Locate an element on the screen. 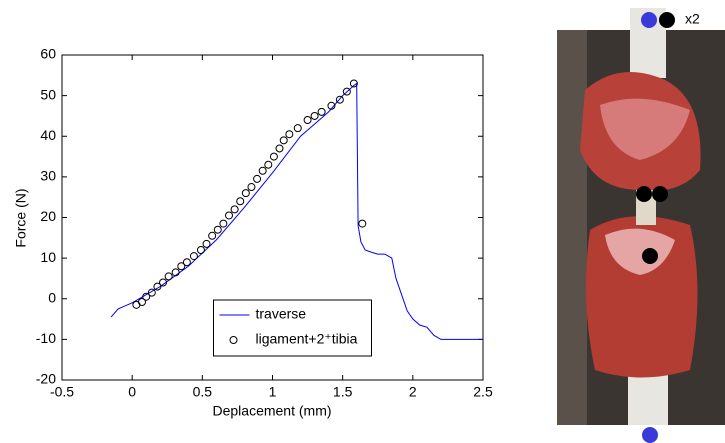  legend-box is located at coordinates (292, 328).